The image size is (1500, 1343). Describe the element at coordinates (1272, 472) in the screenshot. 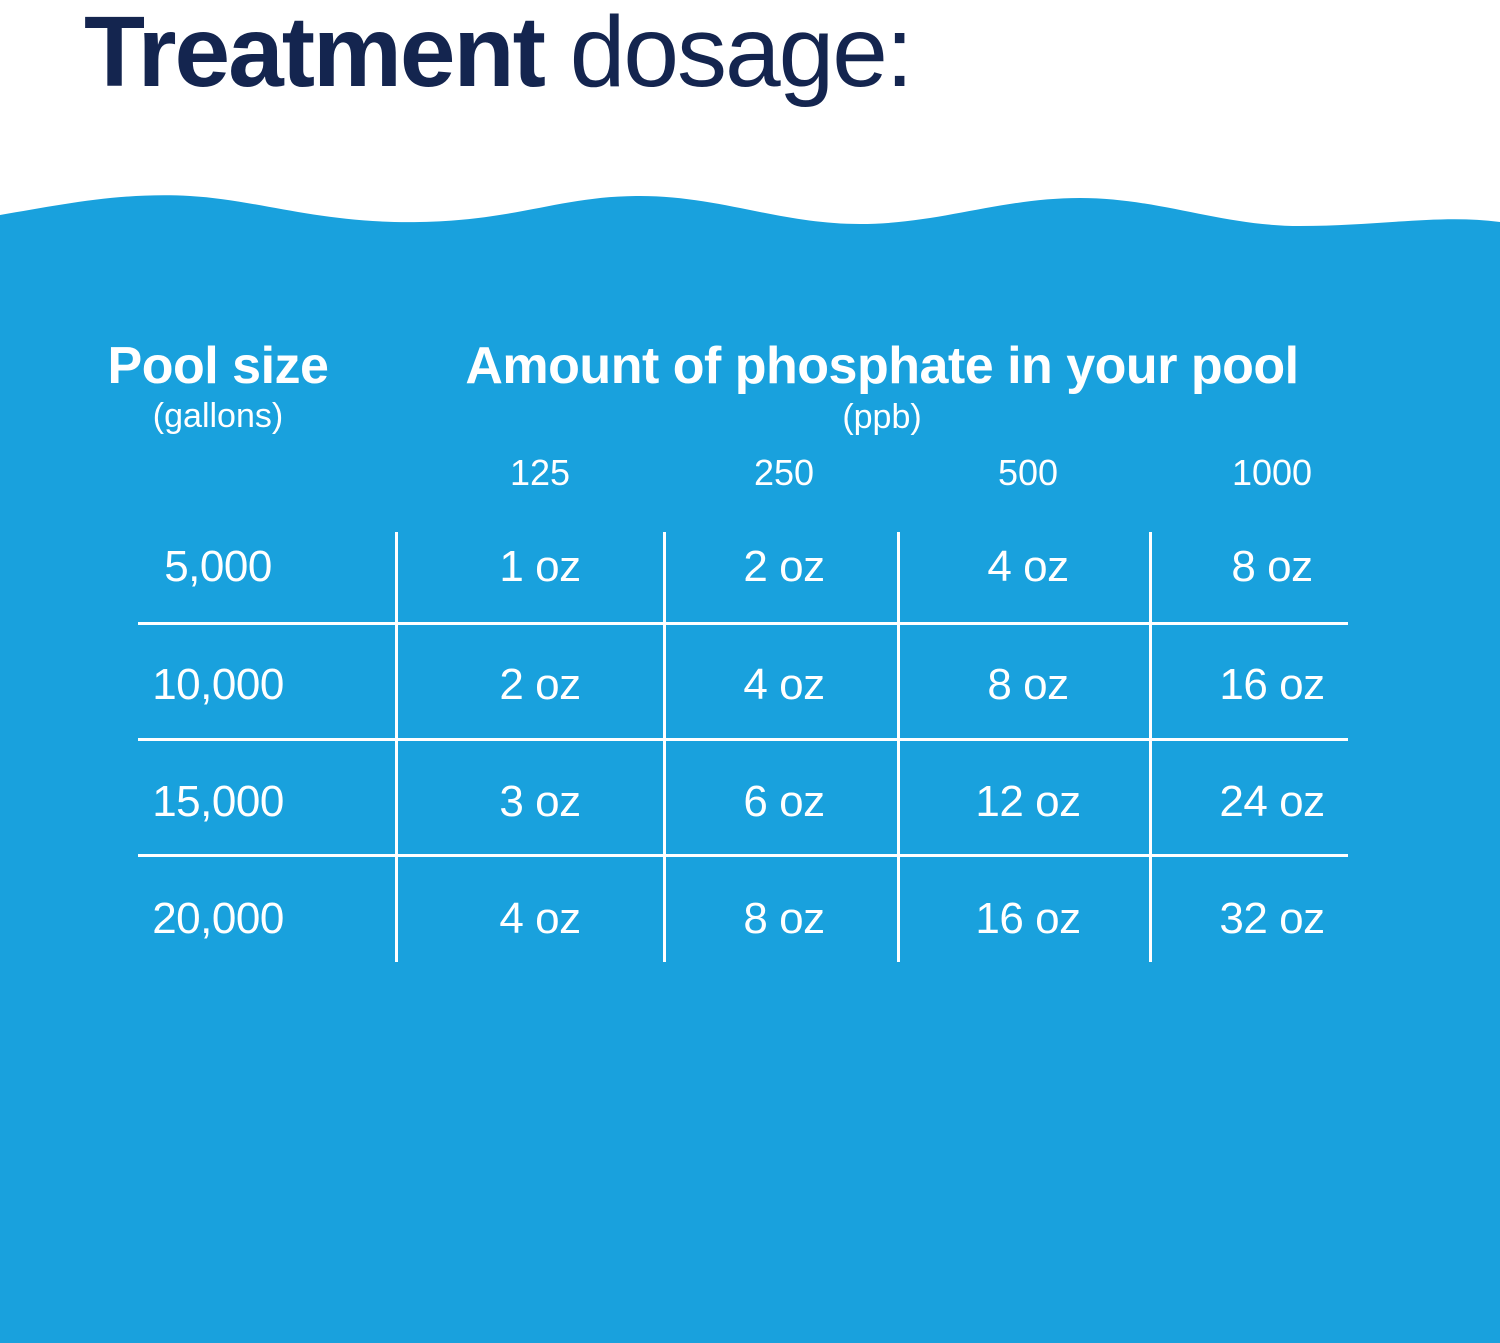

I see `column-label-1000: 1000` at that location.